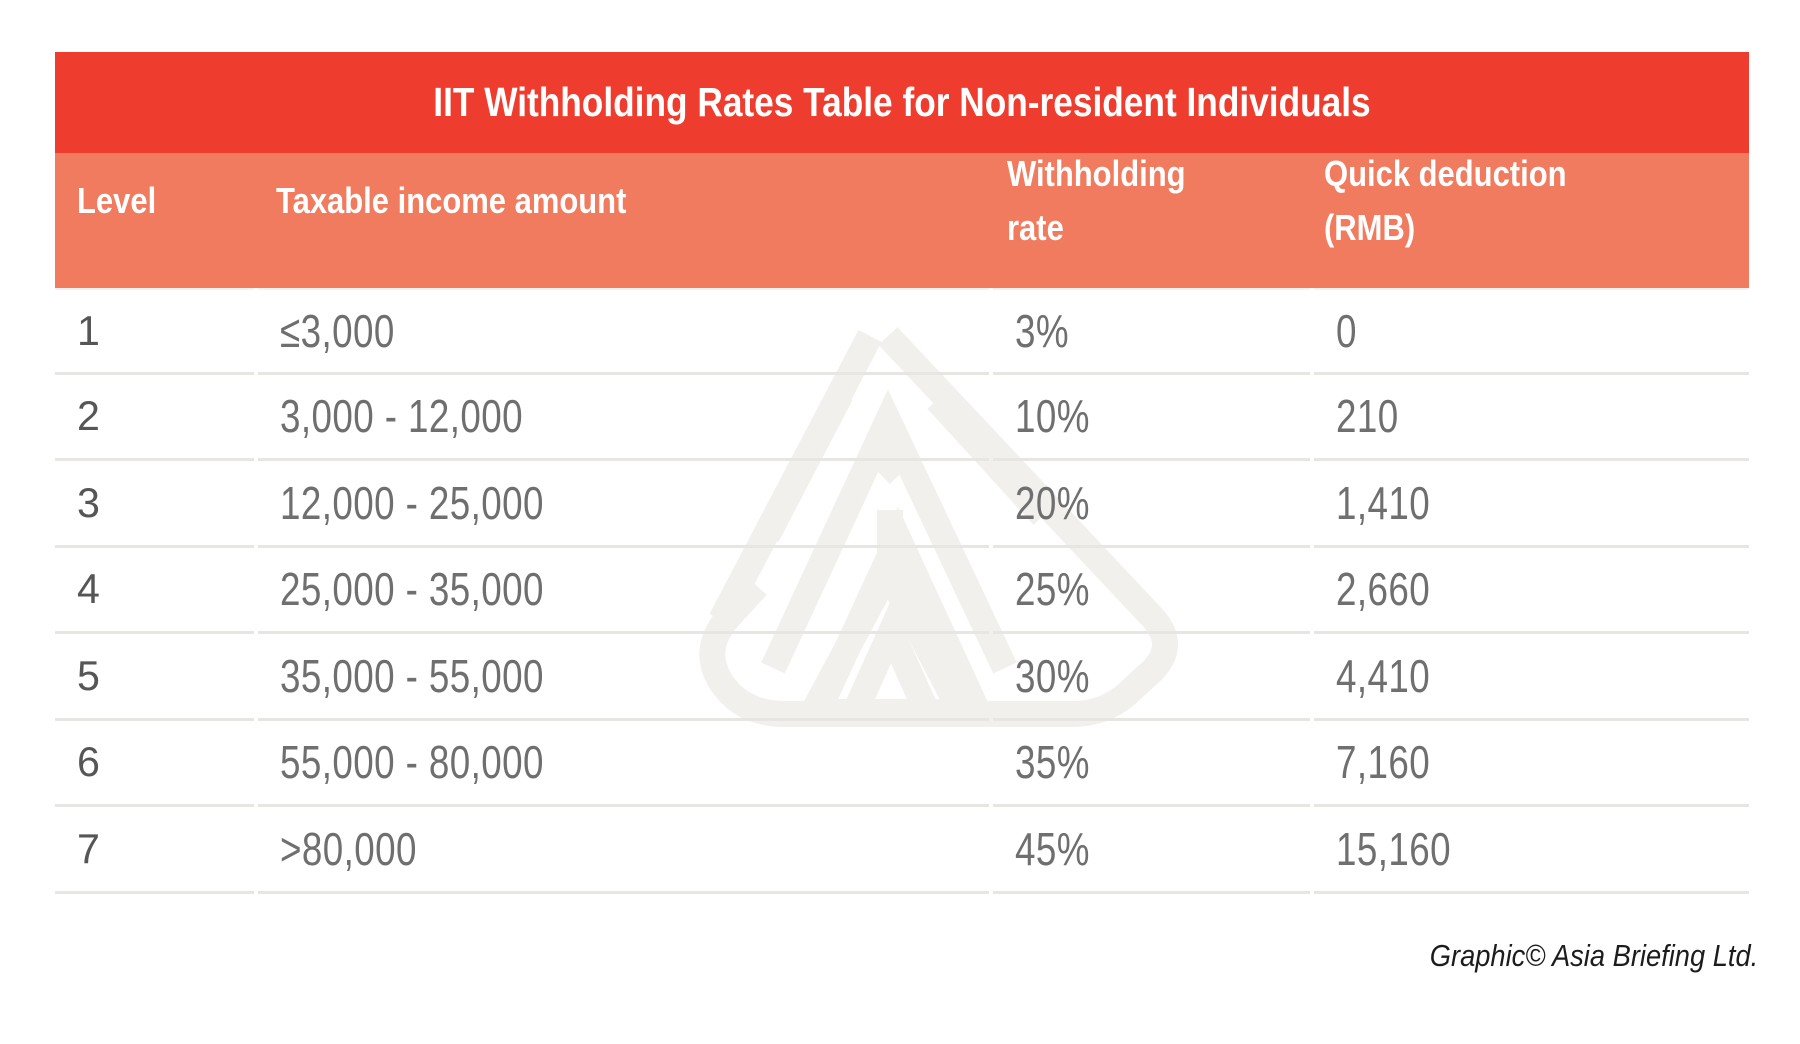  Describe the element at coordinates (1151, 677) in the screenshot. I see `cell-rate: 30%` at that location.